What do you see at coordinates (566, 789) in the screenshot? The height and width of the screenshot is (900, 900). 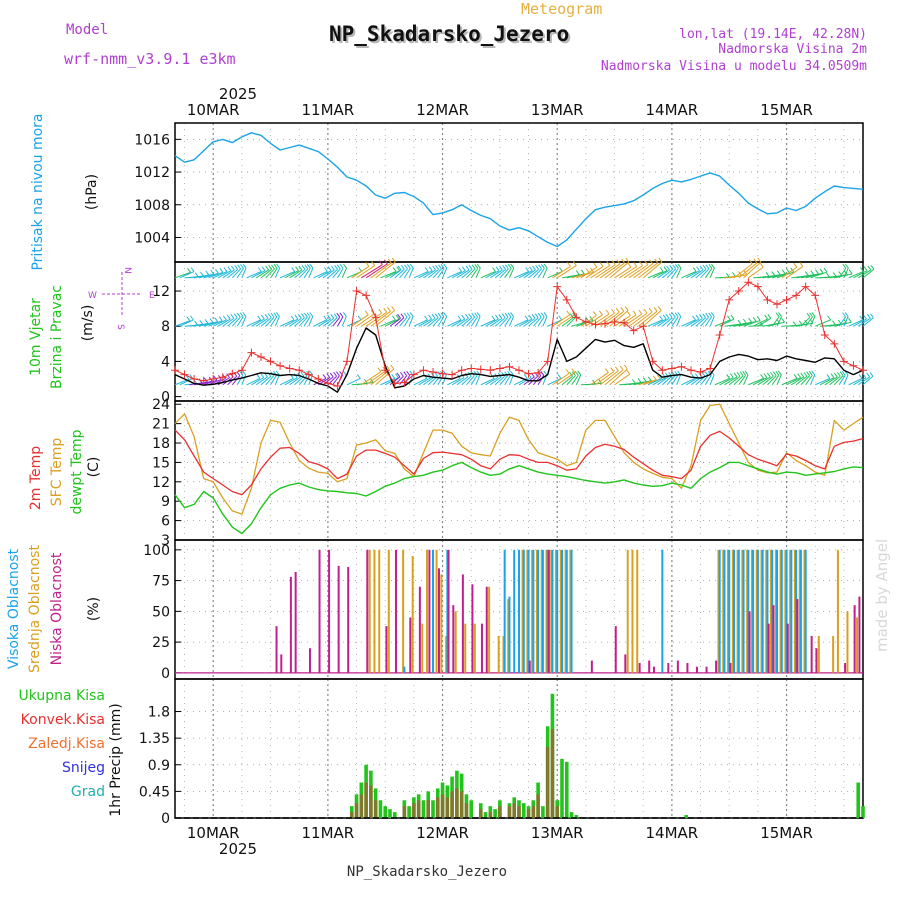 I see `total-precip-bar` at bounding box center [566, 789].